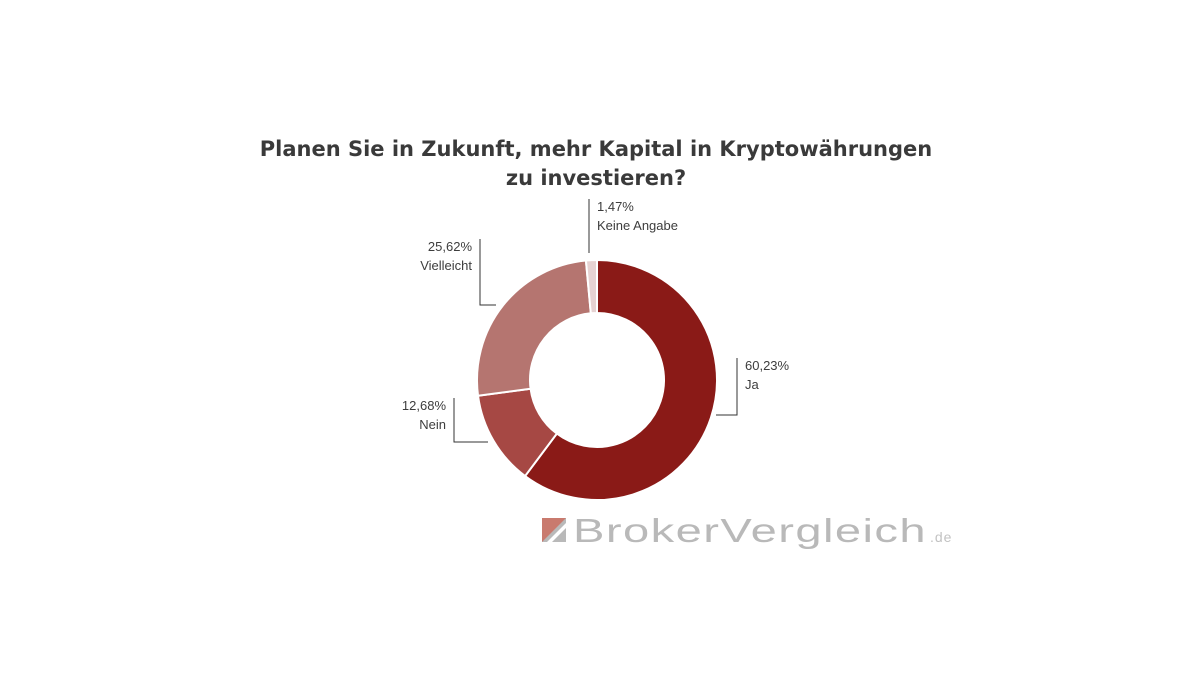 The height and width of the screenshot is (673, 1193). I want to click on data-label-value-ja: 60,23%, so click(767, 365).